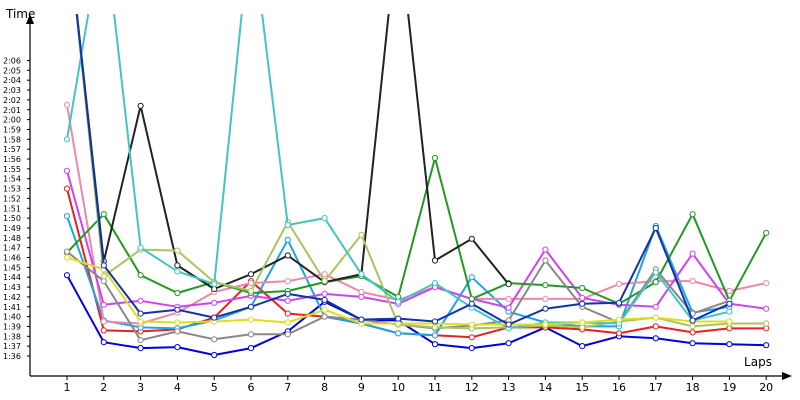 The image size is (800, 400). Describe the element at coordinates (140, 387) in the screenshot. I see `x-tick-label: 3` at that location.